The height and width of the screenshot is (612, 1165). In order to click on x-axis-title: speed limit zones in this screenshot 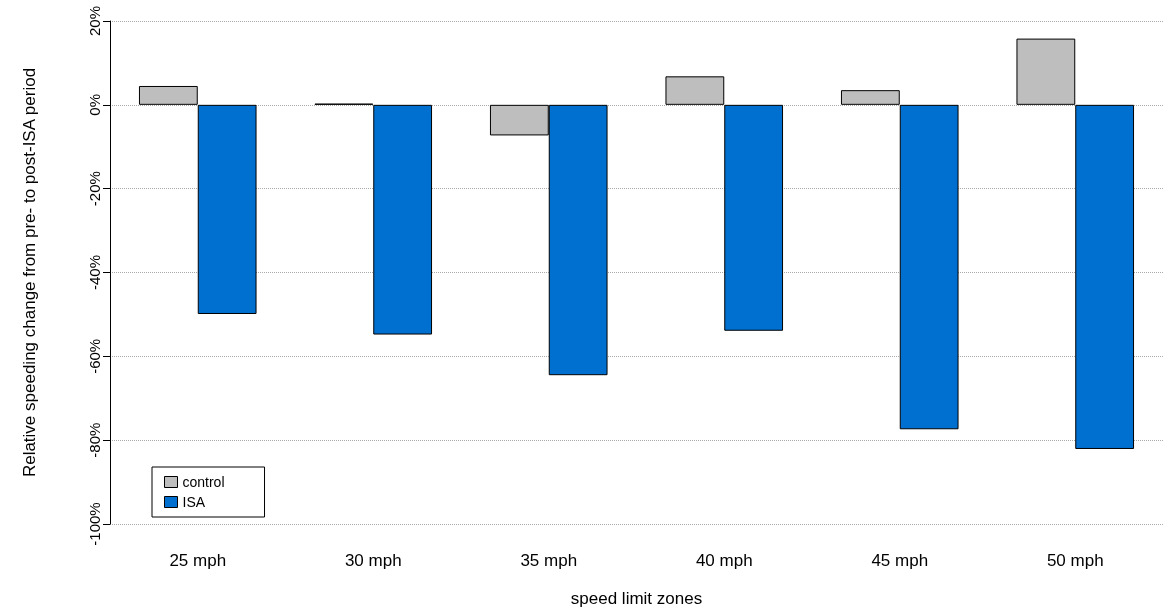, I will do `click(636, 598)`.